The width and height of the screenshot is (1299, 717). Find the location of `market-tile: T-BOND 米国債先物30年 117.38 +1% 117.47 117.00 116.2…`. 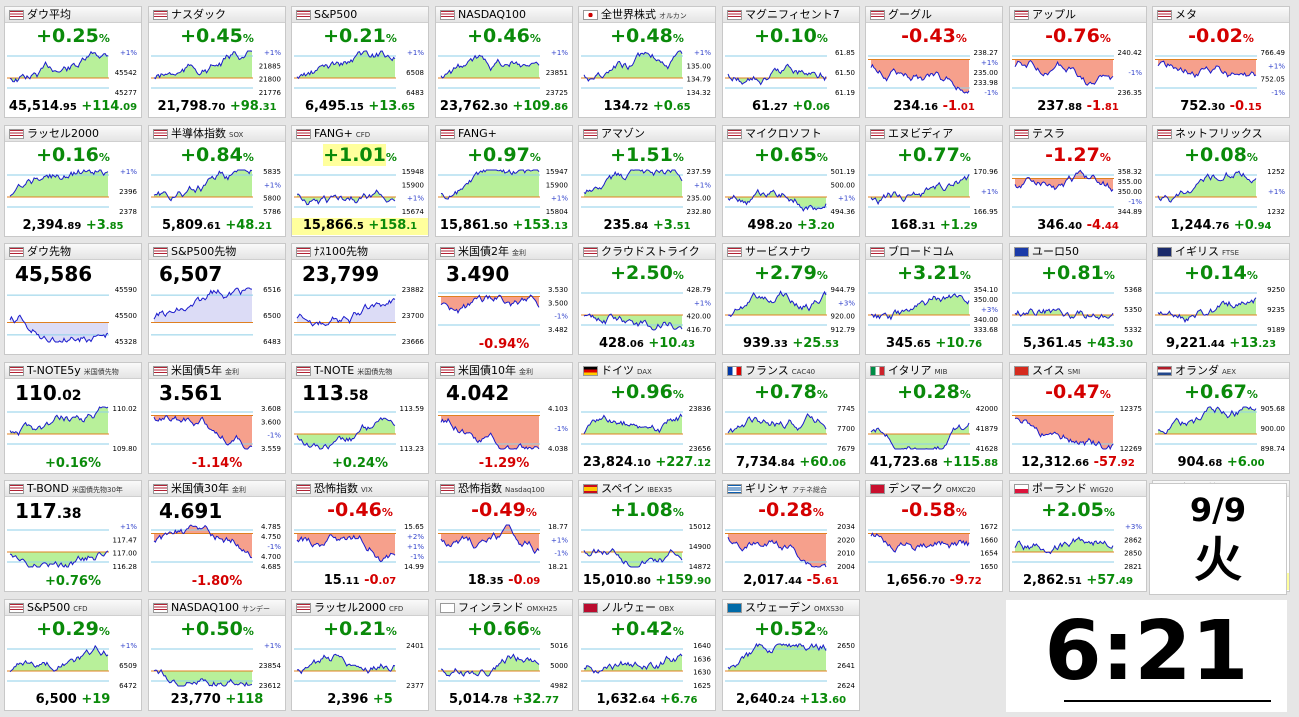

market-tile: T-BOND 米国債先物30年 117.38 +1% 117.47 117.00 116.2… is located at coordinates (73, 536).